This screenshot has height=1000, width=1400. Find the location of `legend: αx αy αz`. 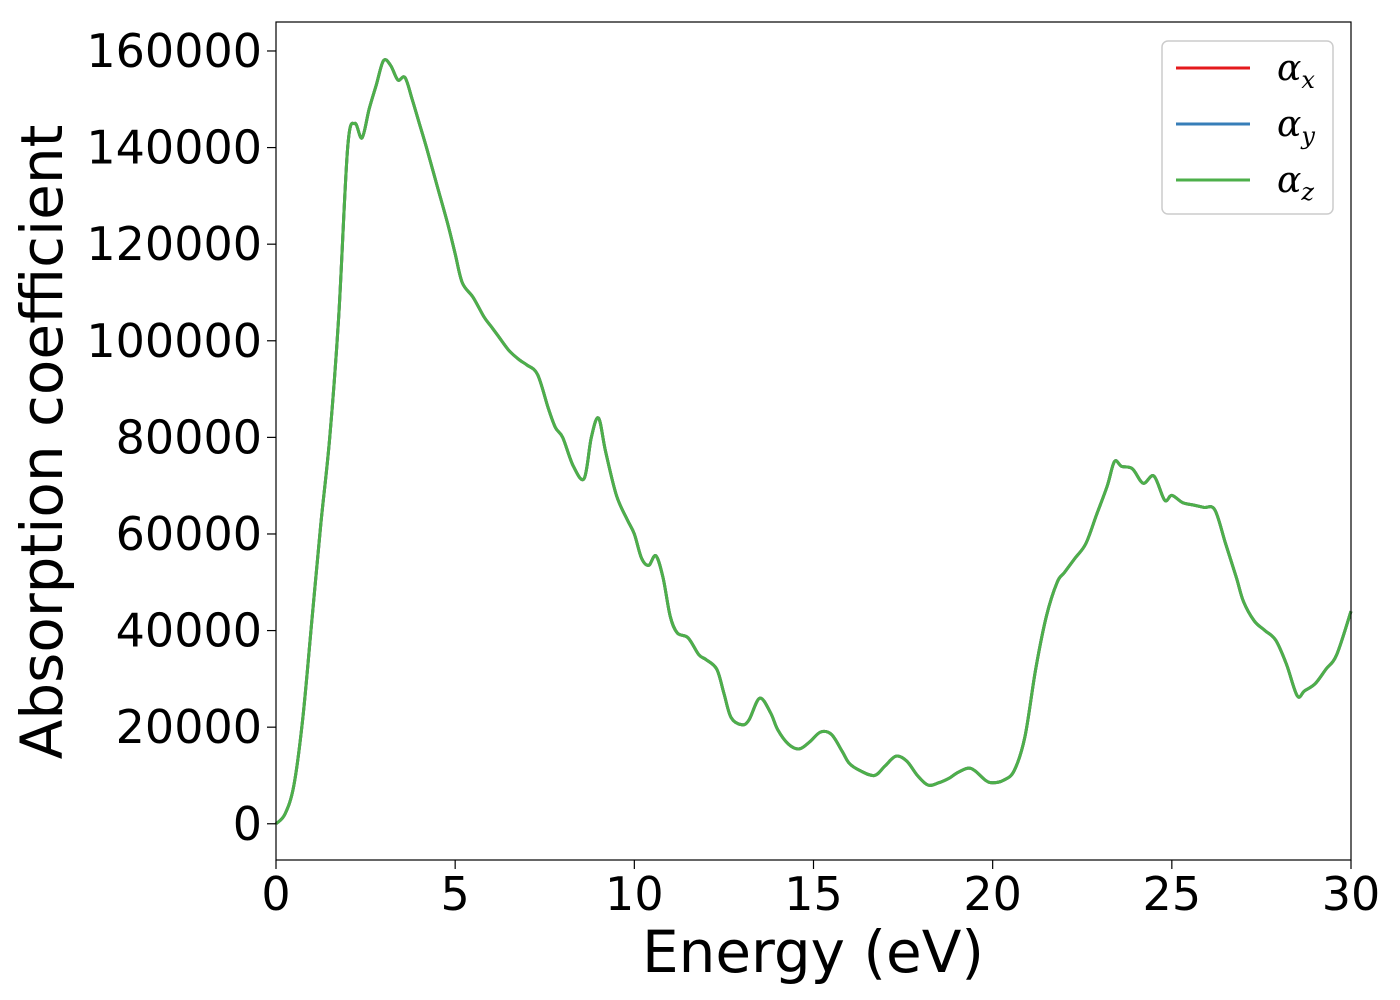

legend: αx αy αz is located at coordinates (1247, 127).